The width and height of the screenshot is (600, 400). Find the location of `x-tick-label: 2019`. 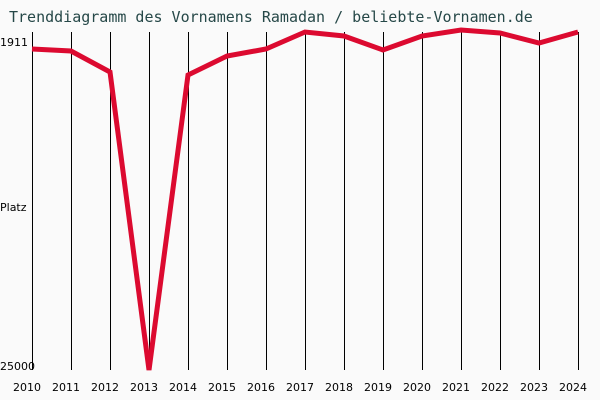

x-tick-label: 2019 is located at coordinates (378, 387).